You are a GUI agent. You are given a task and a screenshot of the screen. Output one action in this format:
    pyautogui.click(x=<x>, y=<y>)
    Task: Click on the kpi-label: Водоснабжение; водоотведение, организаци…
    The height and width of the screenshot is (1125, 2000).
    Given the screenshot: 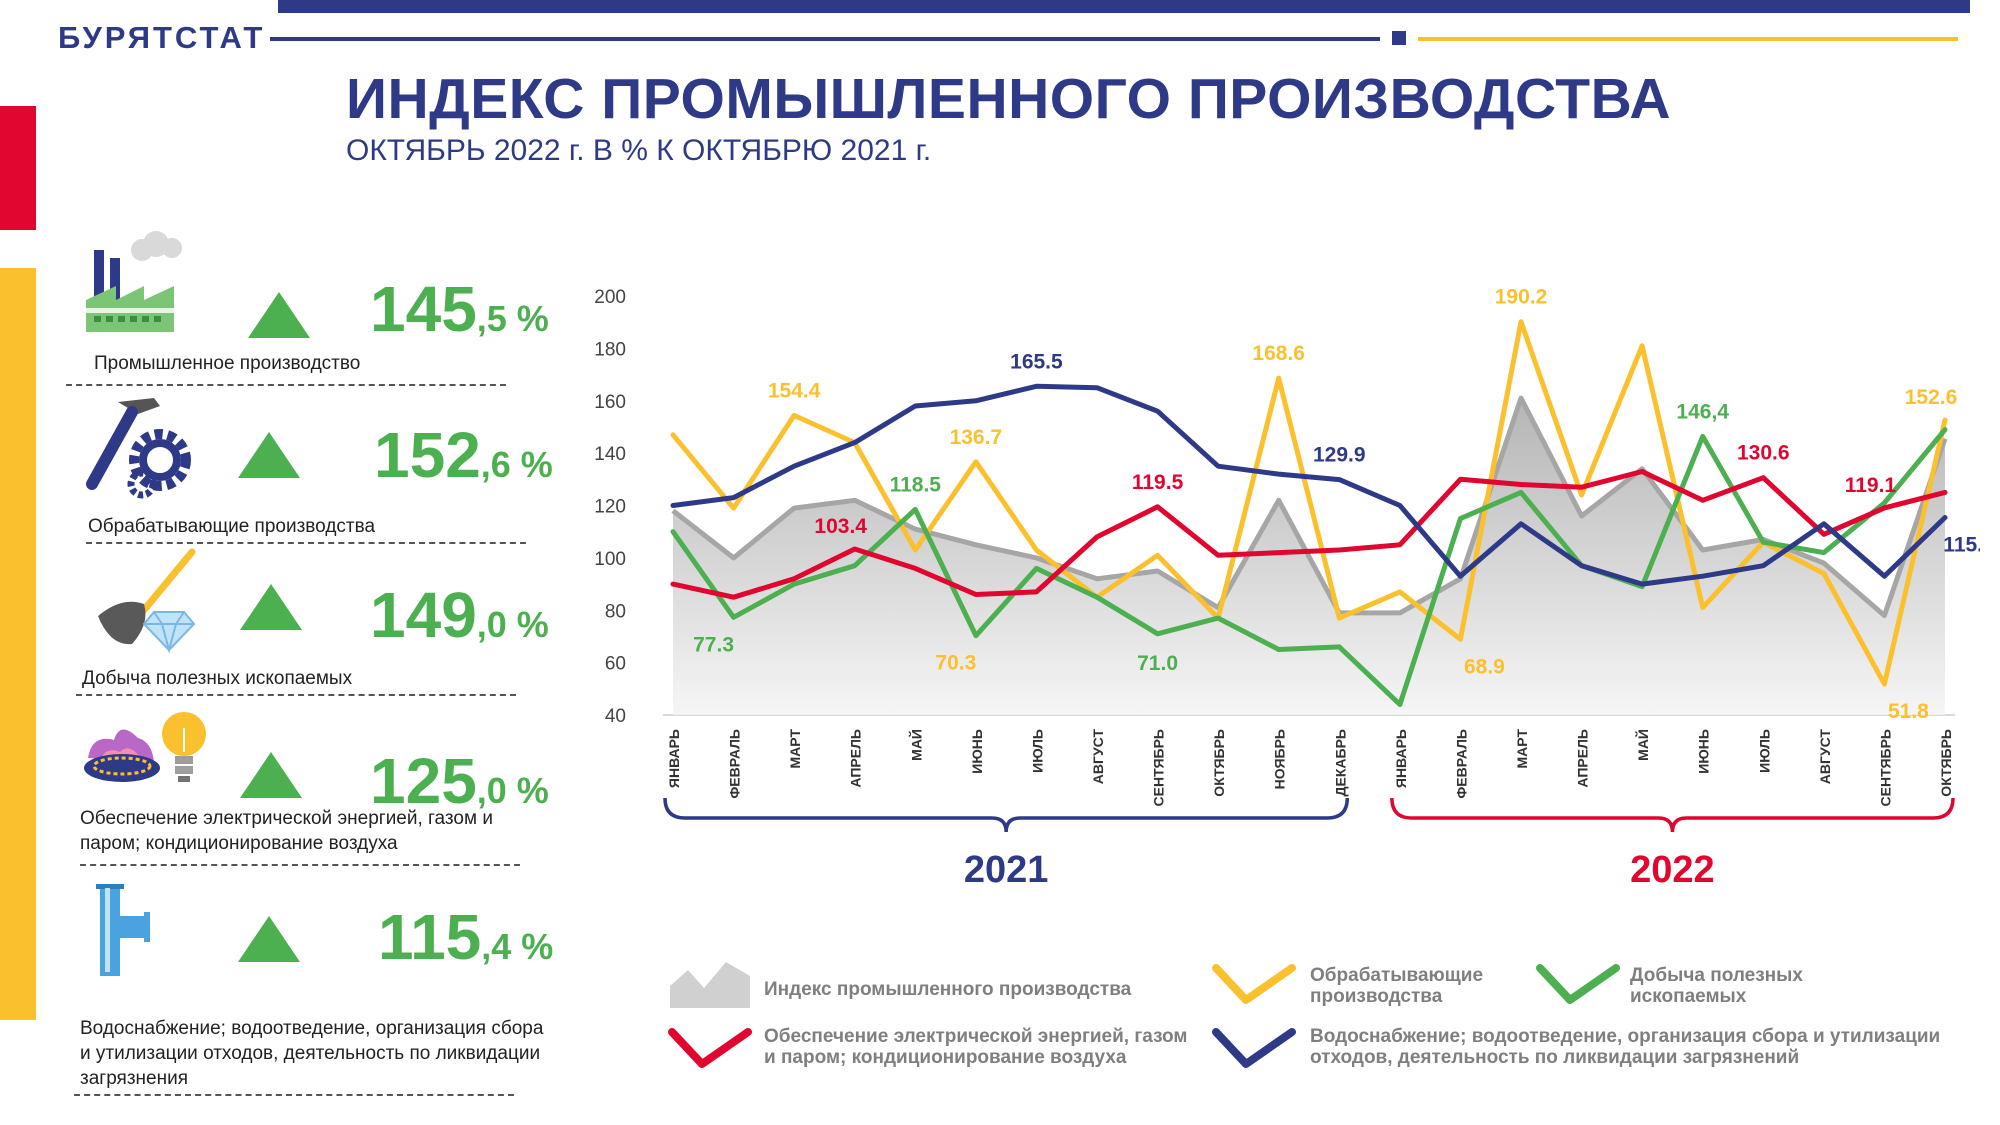 What is the action you would take?
    pyautogui.click(x=312, y=1053)
    